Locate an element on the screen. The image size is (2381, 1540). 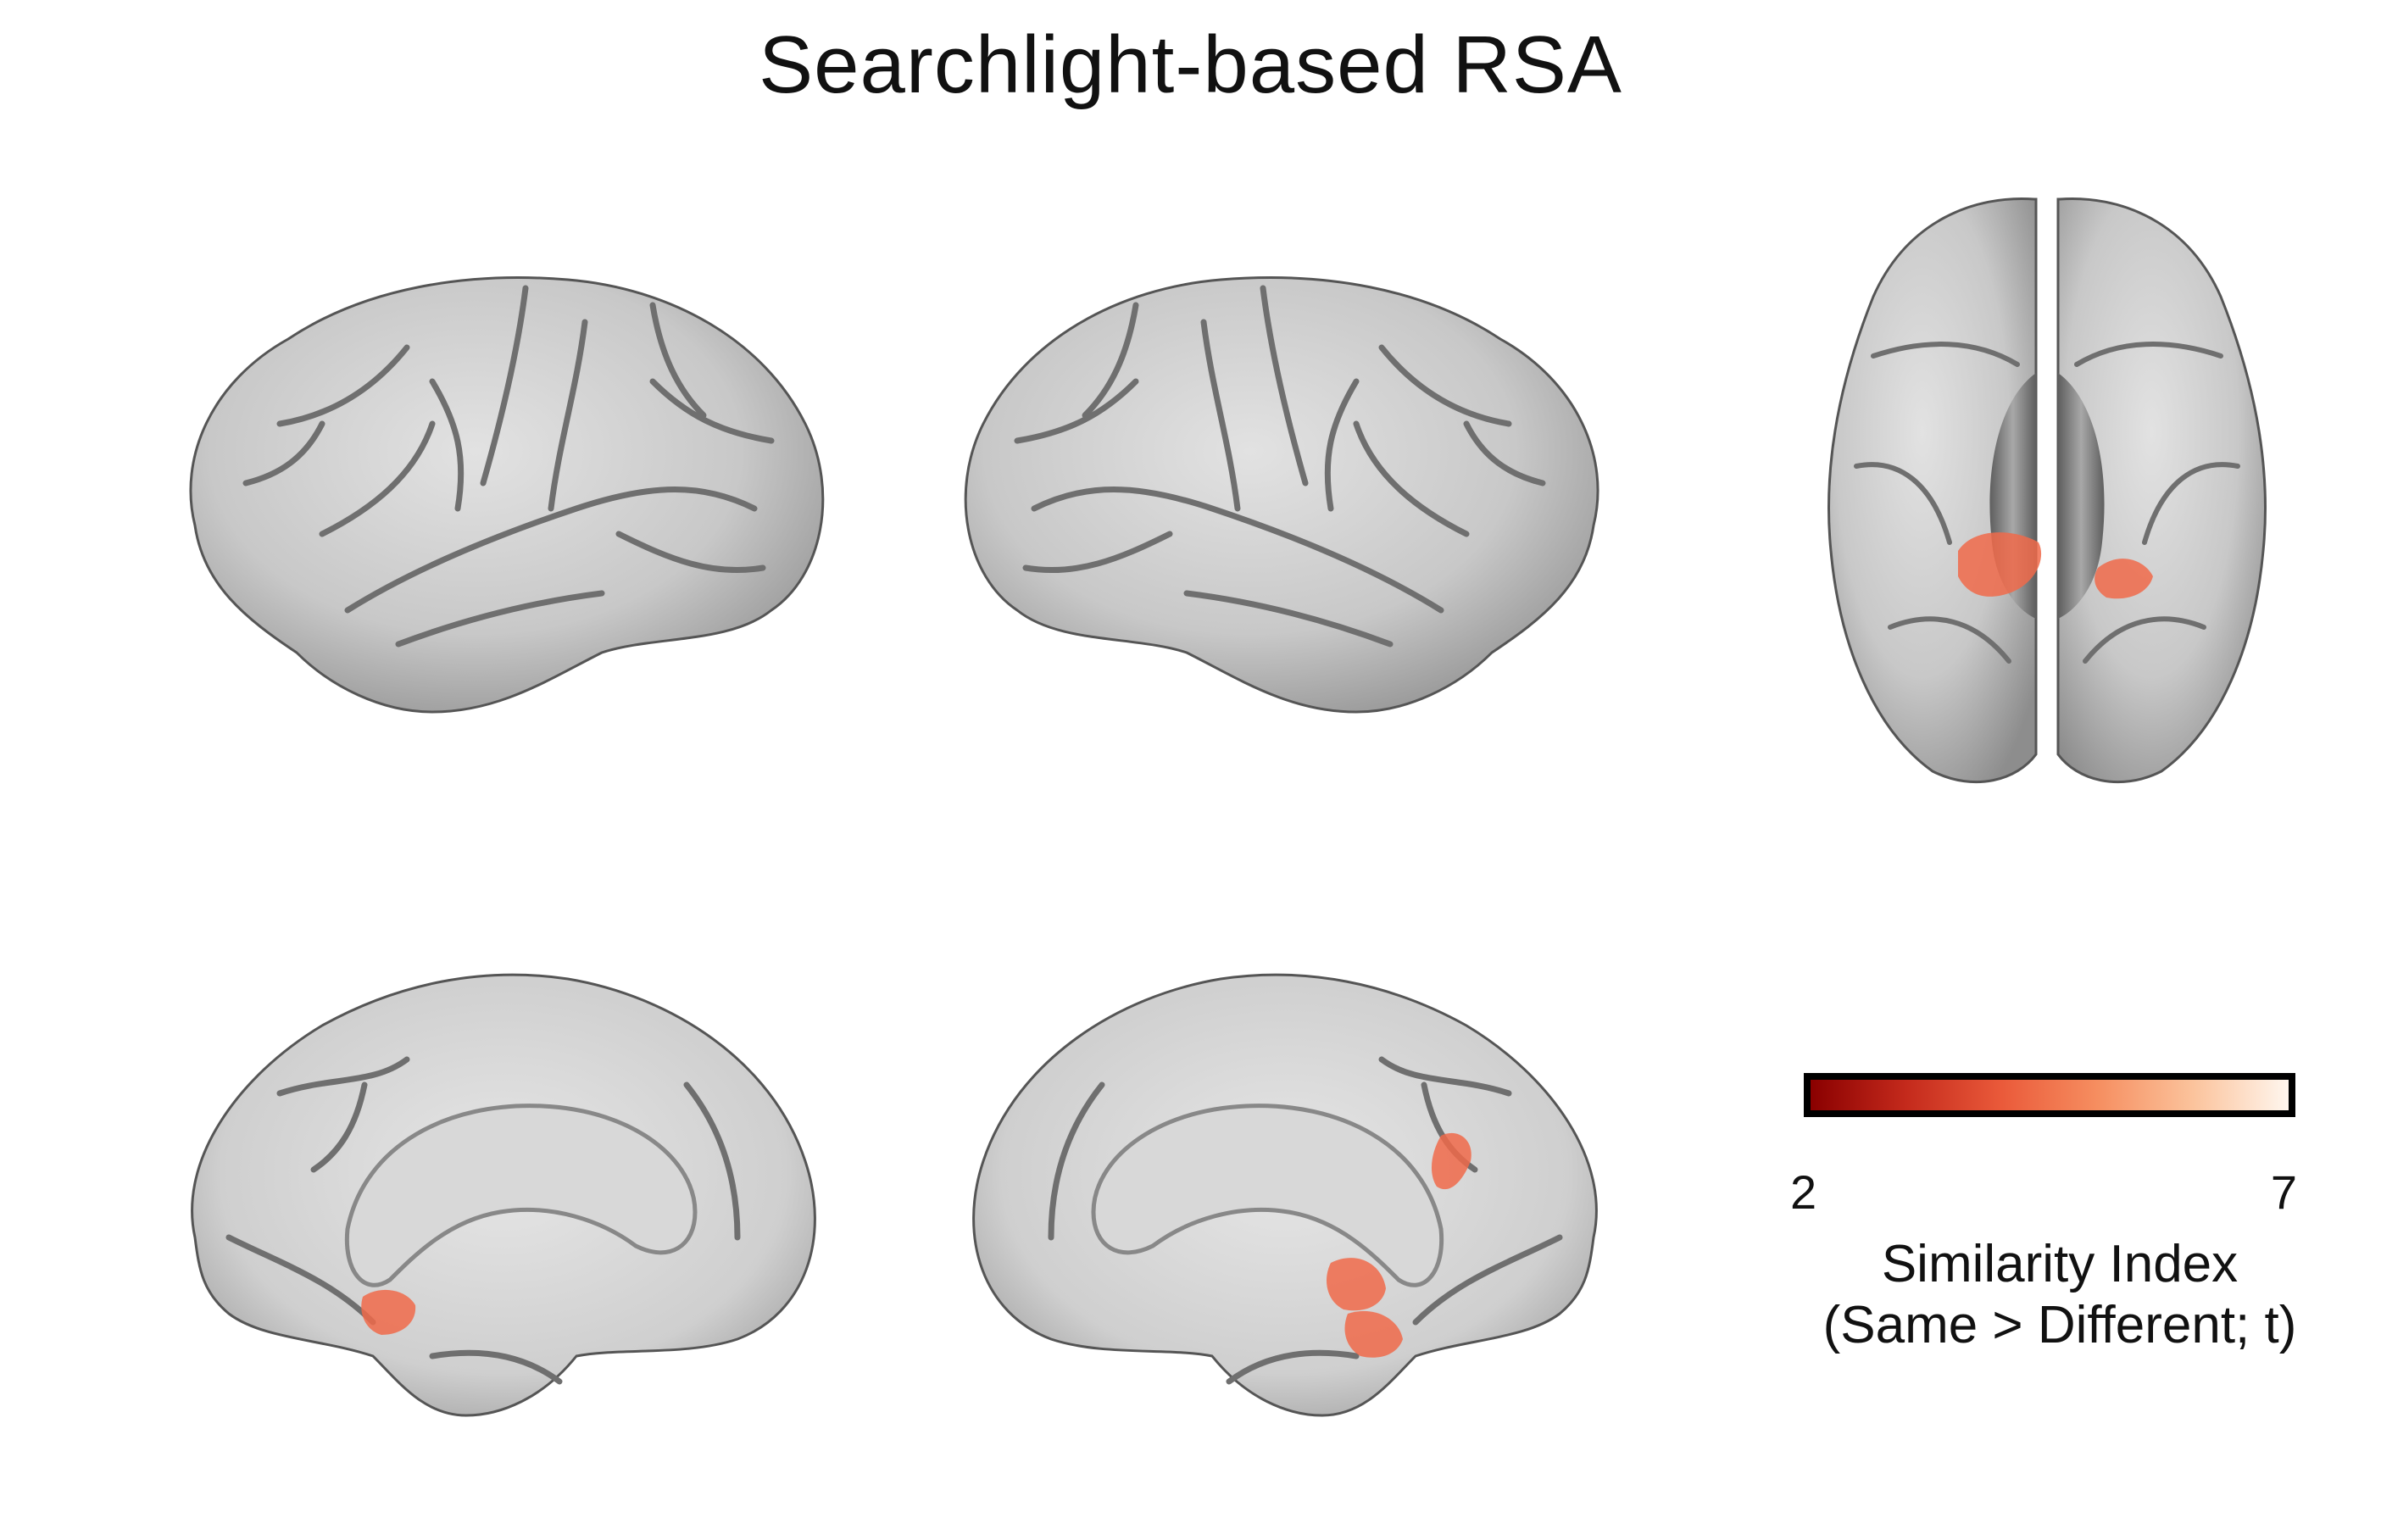
medial-wall-right is located at coordinates (2081, 496).